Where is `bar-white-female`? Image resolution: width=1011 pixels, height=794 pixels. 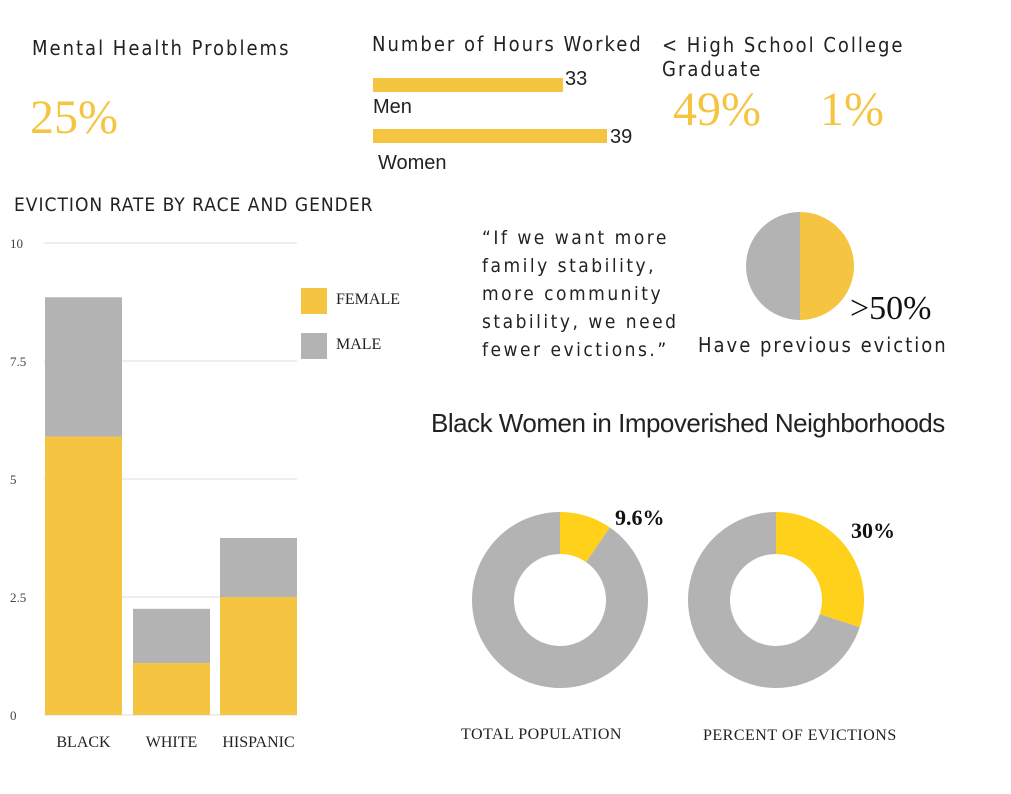 bar-white-female is located at coordinates (171, 689).